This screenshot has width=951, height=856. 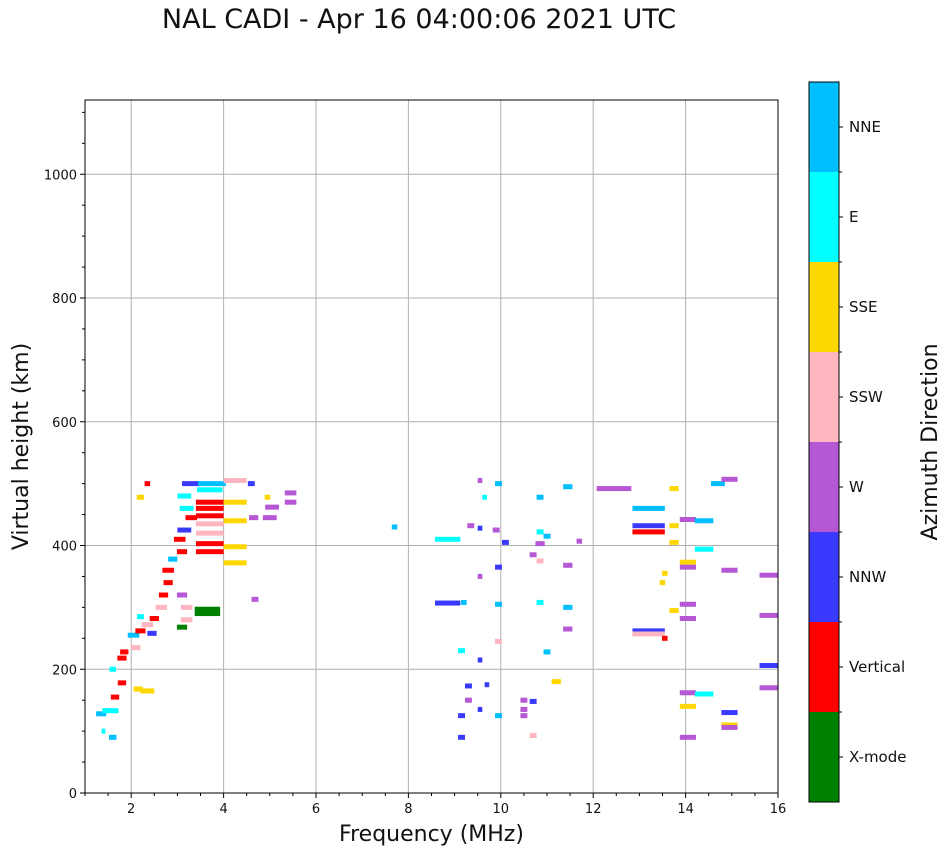 What do you see at coordinates (501, 809) in the screenshot?
I see `x-tick-label: 10` at bounding box center [501, 809].